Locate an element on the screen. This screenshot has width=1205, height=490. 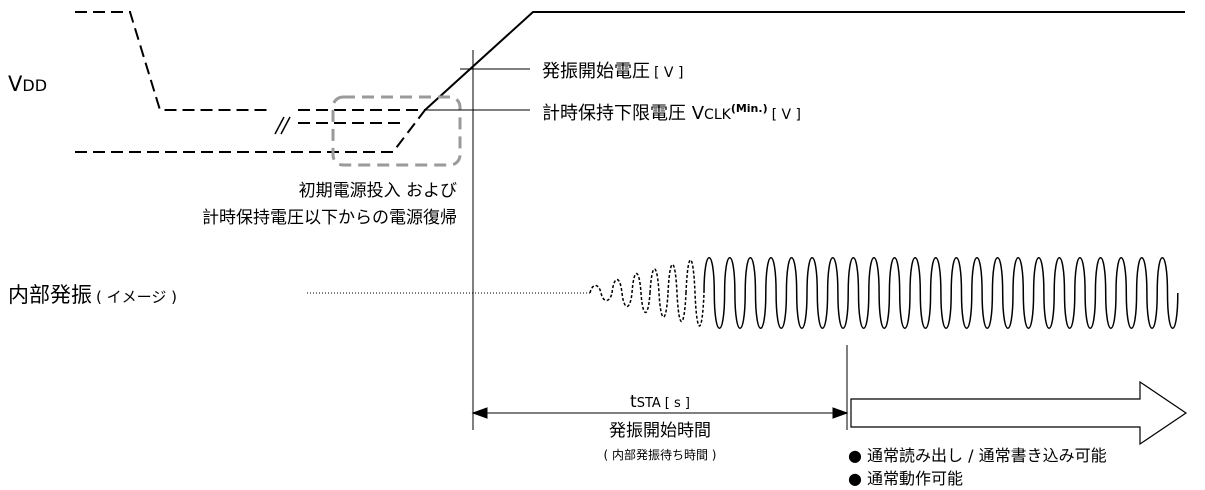
bullet-read-write: ● 通常読み出し / 通常書き込み可能 is located at coordinates (977, 455).